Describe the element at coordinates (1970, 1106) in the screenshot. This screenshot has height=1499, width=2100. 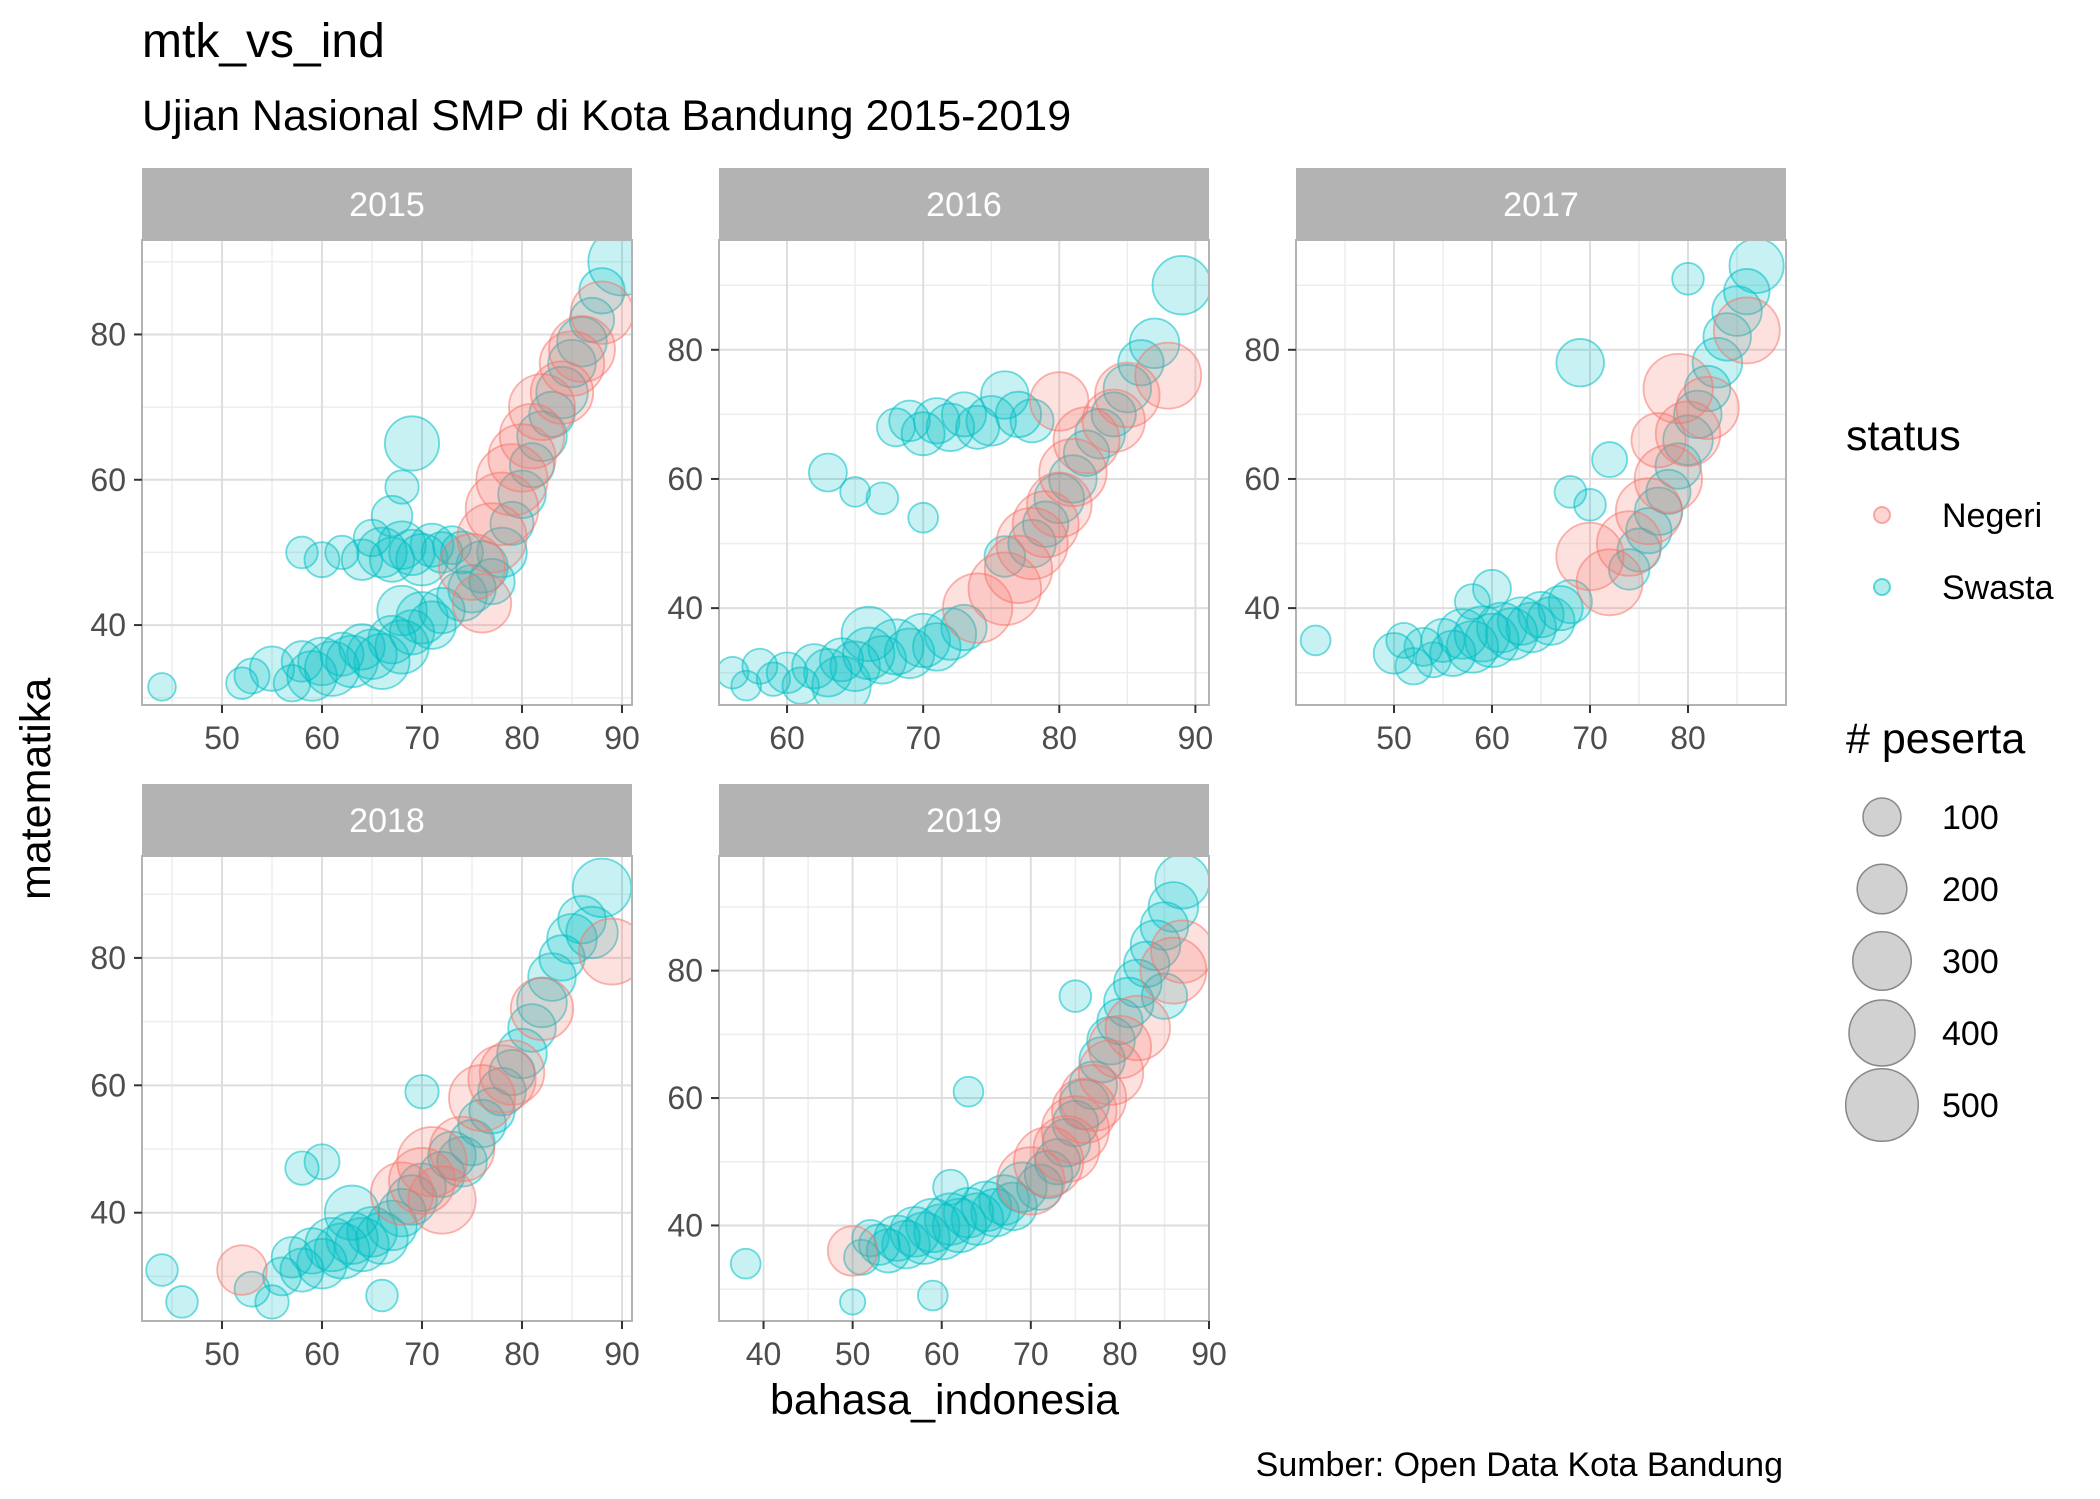
I see `legend-size-label: 500` at that location.